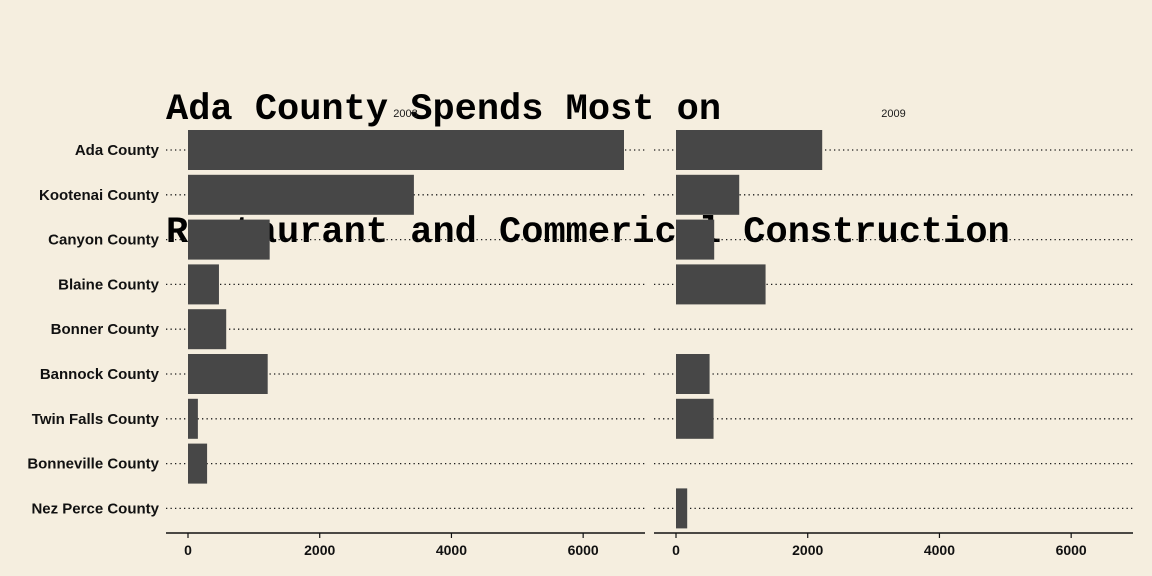 The width and height of the screenshot is (1152, 576). Describe the element at coordinates (893, 114) in the screenshot. I see `panel-strip-label: 2009` at that location.